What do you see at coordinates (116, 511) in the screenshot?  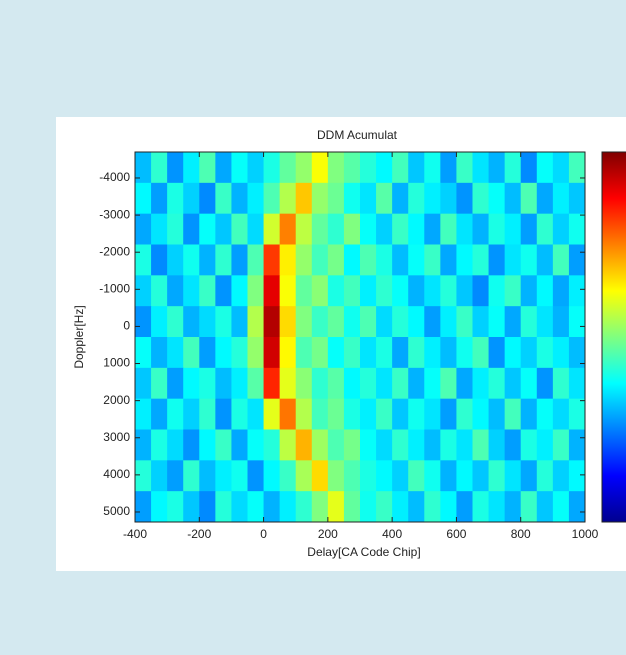 I see `y-tick-label: 5000` at bounding box center [116, 511].